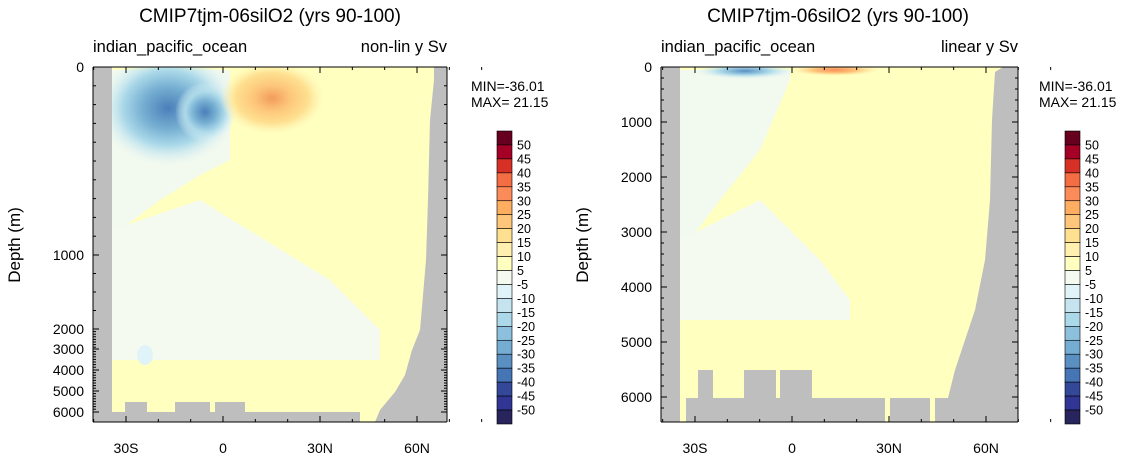  What do you see at coordinates (14, 245) in the screenshot?
I see `y-axis-label-left: Depth (m)` at bounding box center [14, 245].